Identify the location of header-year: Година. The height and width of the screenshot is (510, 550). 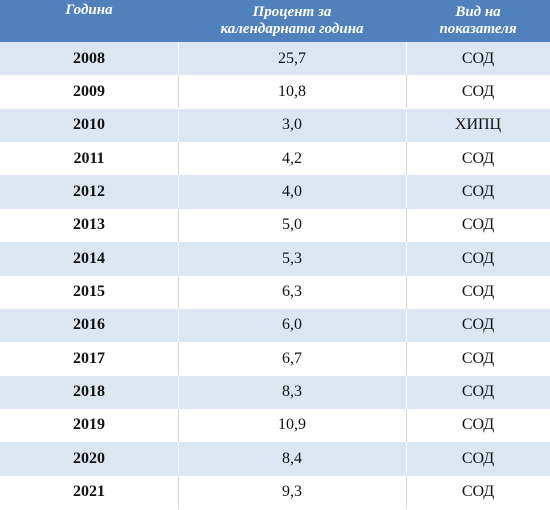
(89, 21).